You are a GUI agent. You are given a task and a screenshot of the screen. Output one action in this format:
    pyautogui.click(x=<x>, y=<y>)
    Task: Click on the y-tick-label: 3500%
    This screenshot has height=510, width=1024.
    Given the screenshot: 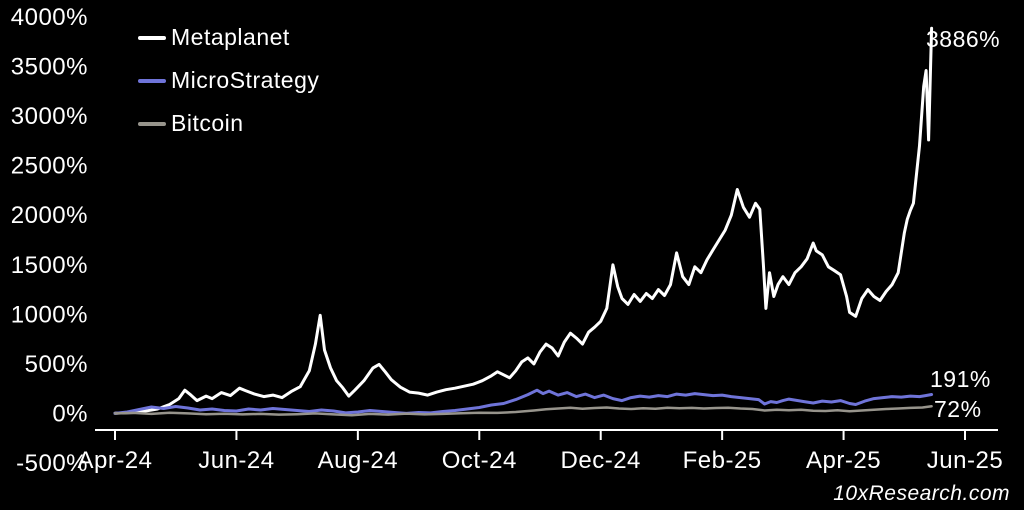 What is the action you would take?
    pyautogui.click(x=49, y=67)
    